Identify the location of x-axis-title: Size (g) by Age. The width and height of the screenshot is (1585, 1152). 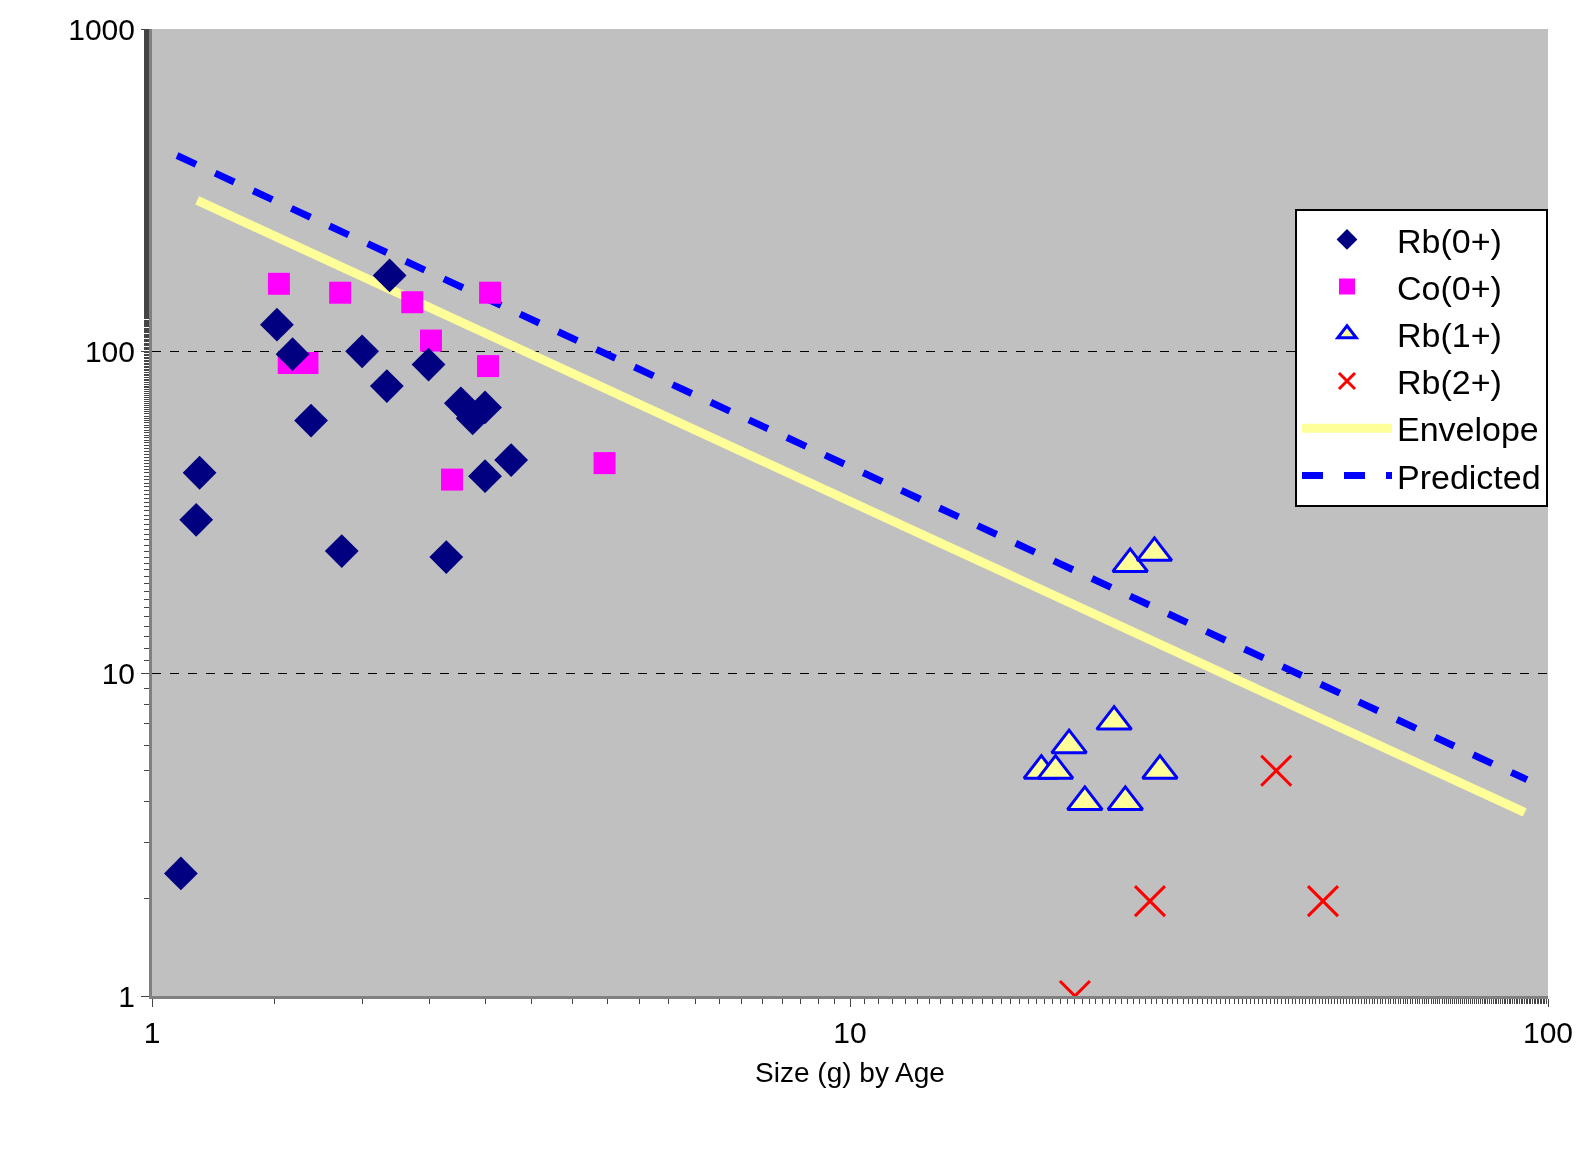
(850, 1073).